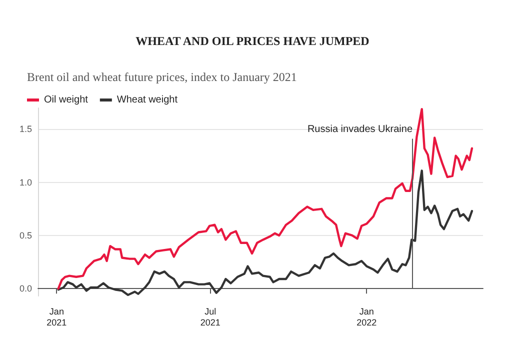 The image size is (505, 348). Describe the element at coordinates (25, 289) in the screenshot. I see `y-tick-label: 0.0` at that location.